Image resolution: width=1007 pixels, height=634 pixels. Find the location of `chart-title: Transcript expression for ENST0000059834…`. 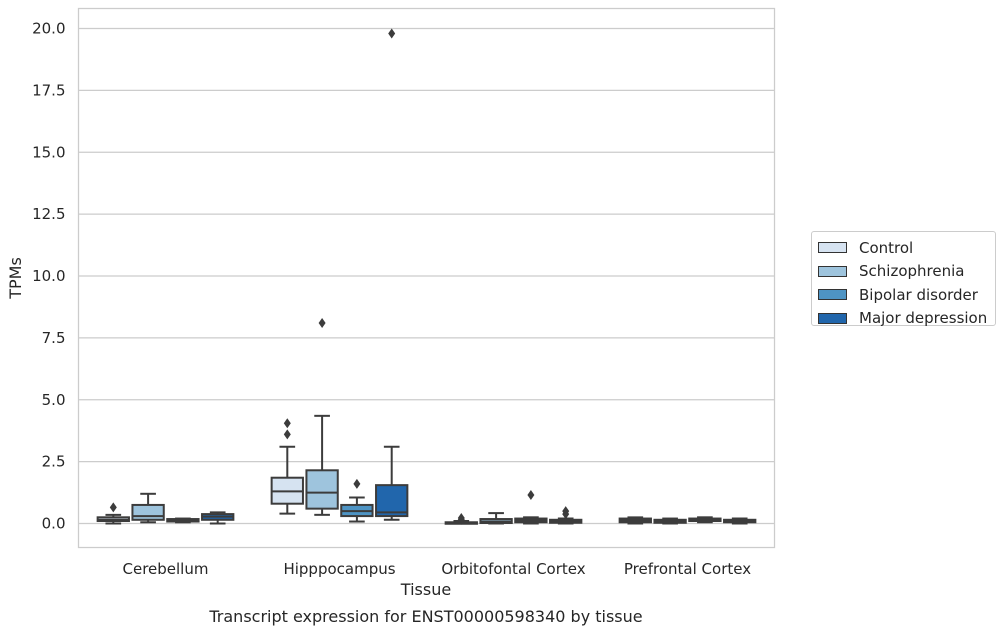

chart-title: Transcript expression for ENST0000059834… is located at coordinates (425, 616).